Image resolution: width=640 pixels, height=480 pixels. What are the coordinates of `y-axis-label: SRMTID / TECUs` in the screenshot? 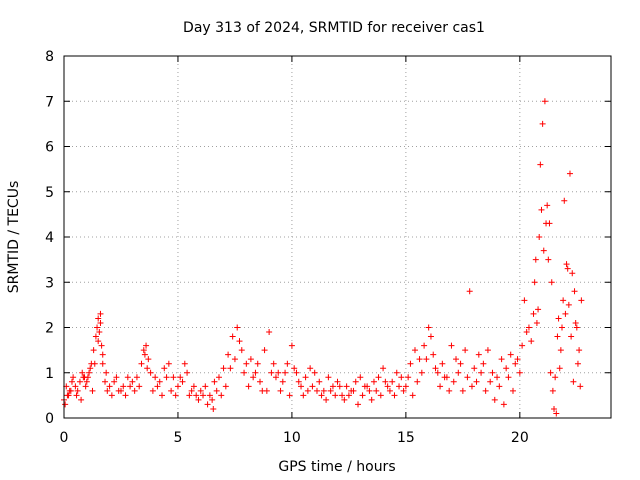 It's located at (14, 237).